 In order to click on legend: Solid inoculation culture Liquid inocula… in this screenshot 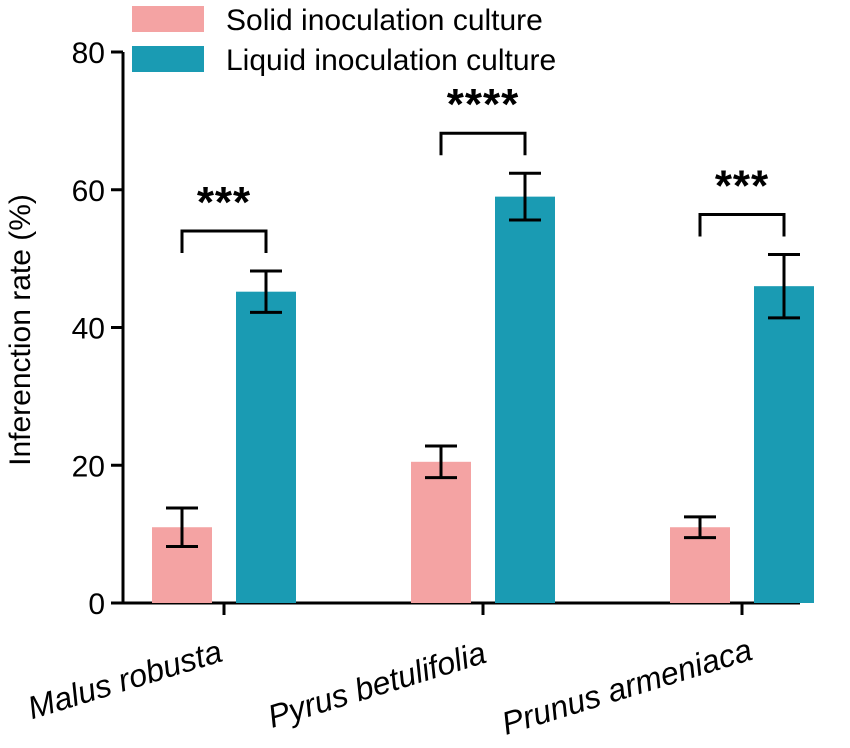, I will do `click(344, 40)`.